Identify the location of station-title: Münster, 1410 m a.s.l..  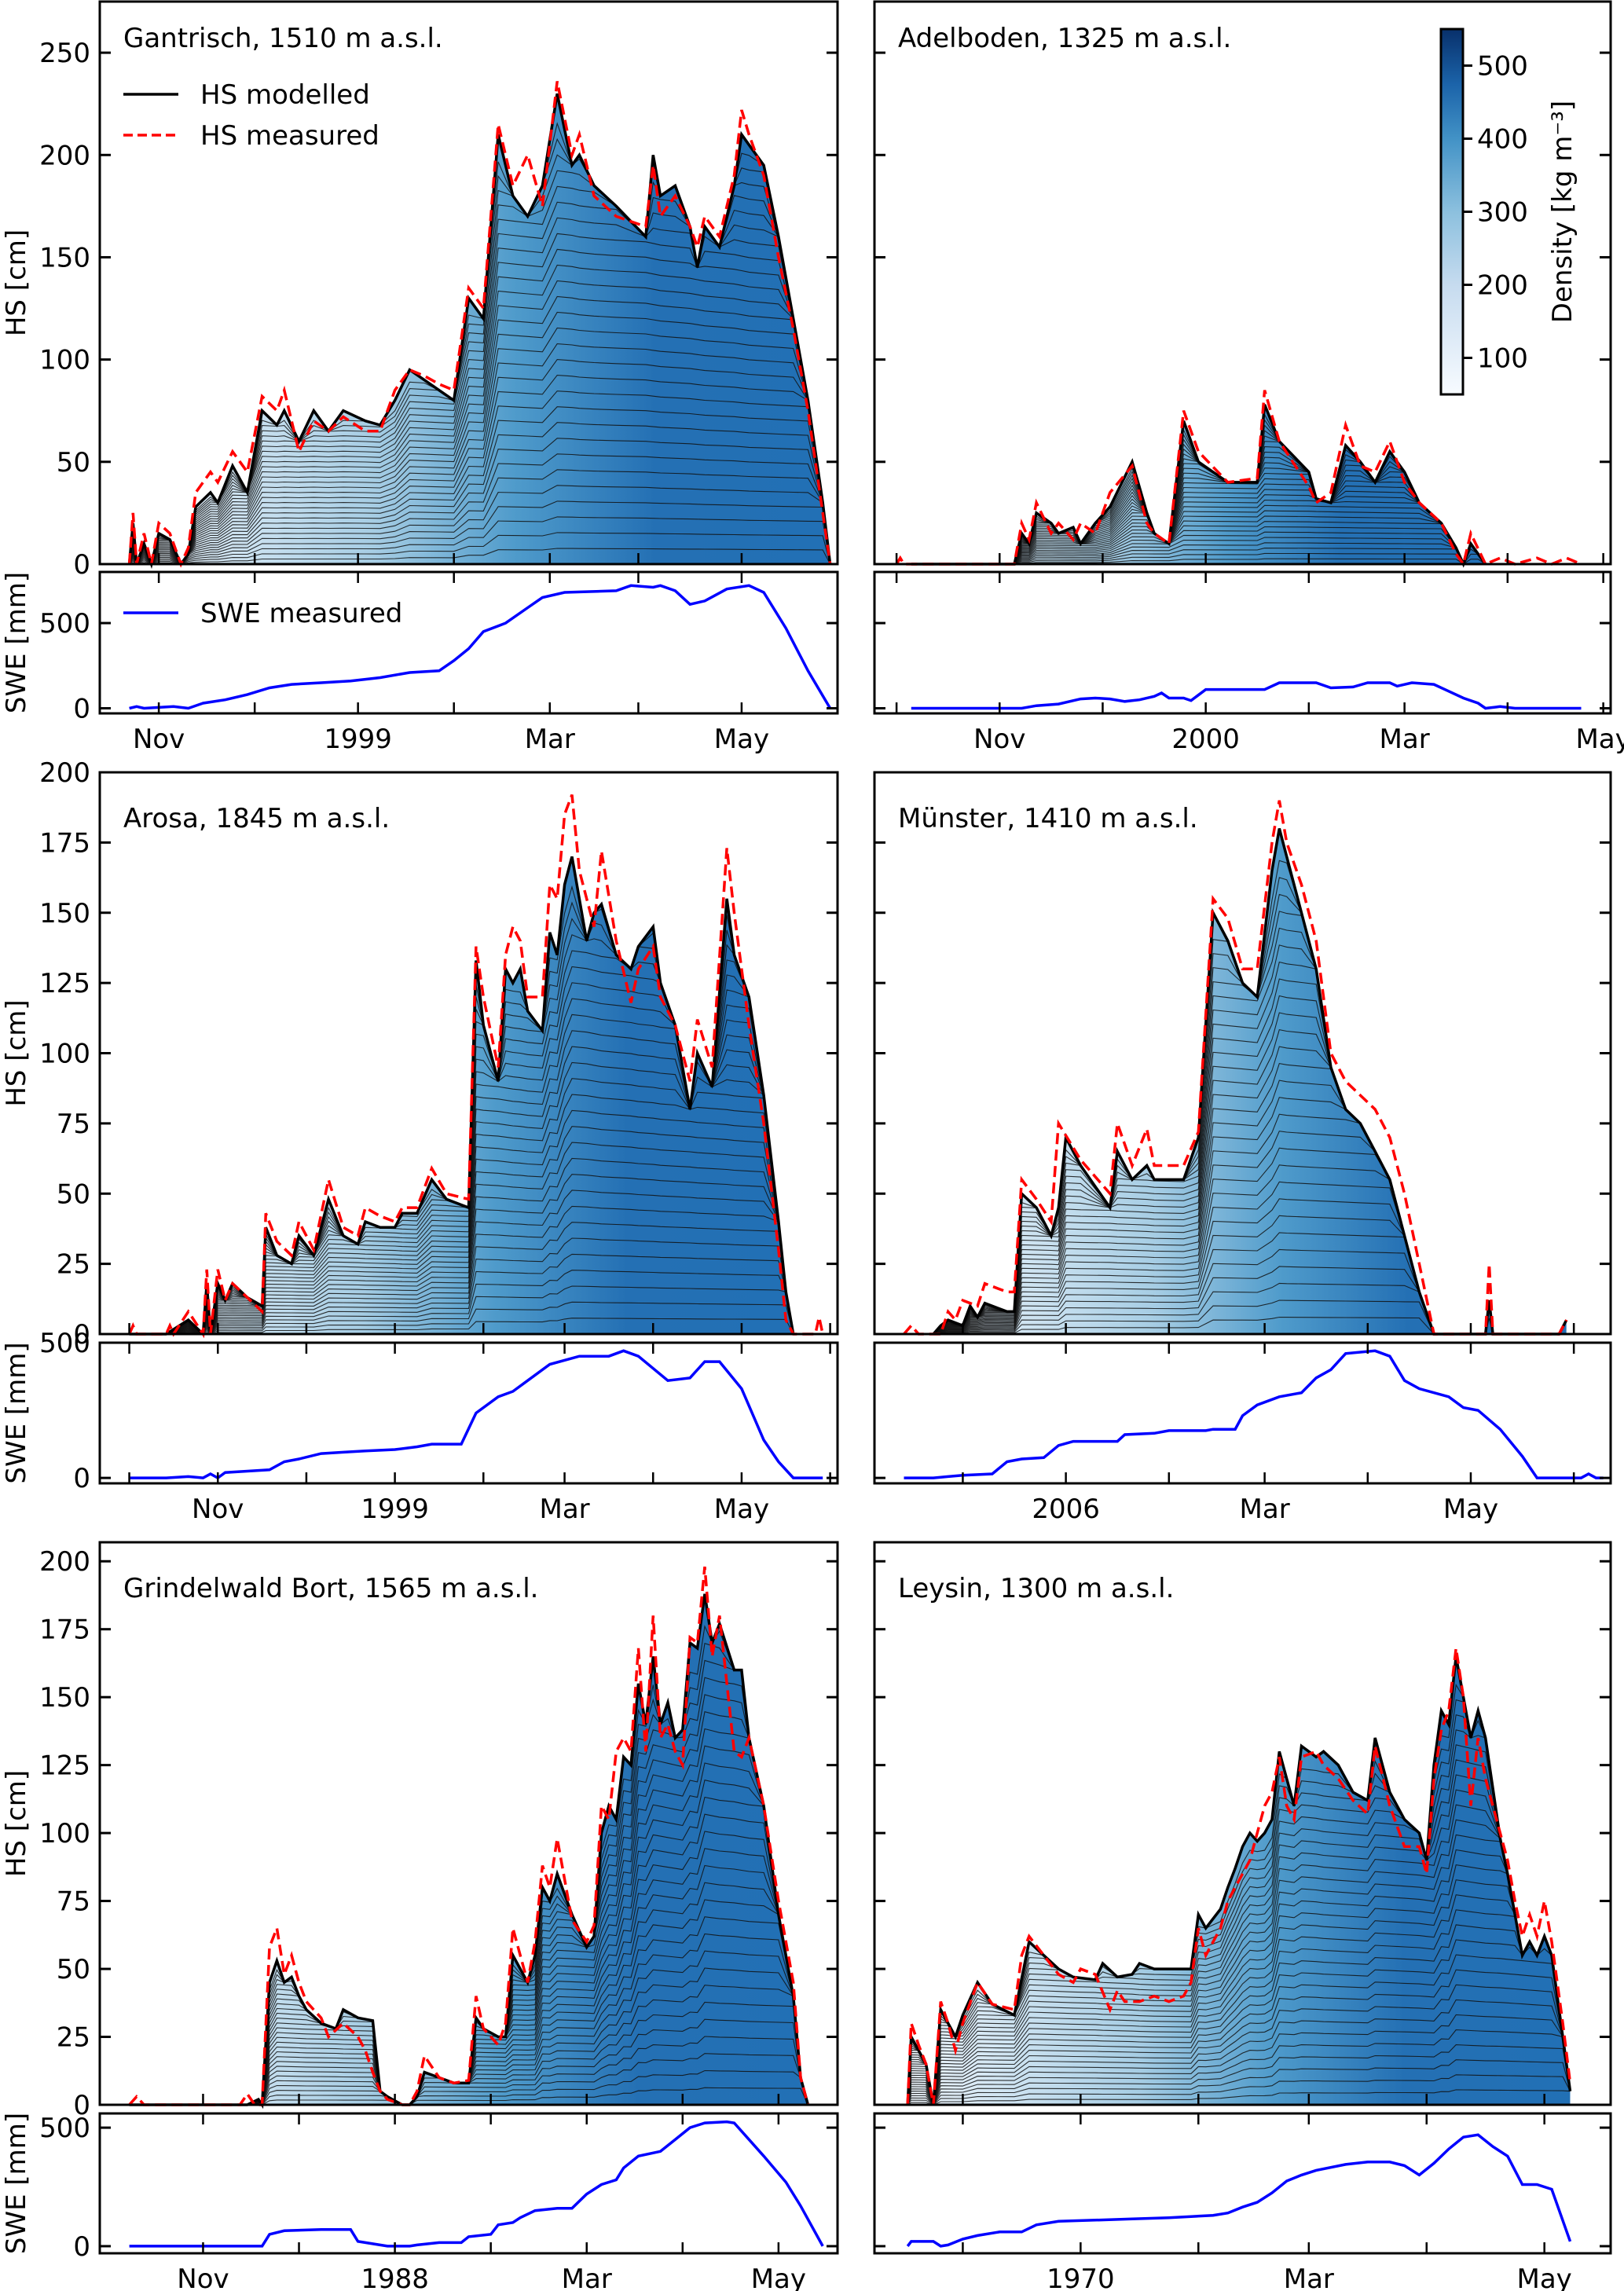
(1048, 818).